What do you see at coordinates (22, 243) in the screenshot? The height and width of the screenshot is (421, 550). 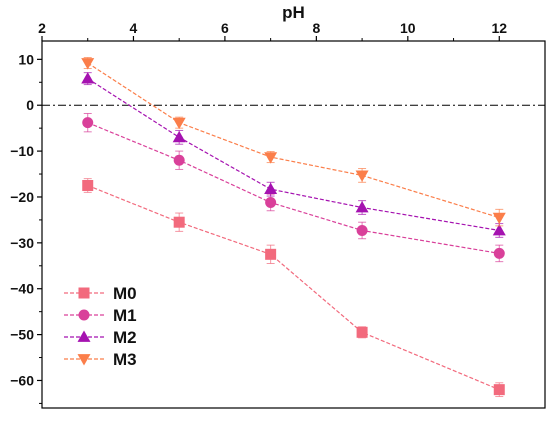 I see `y-tick-label: −30` at bounding box center [22, 243].